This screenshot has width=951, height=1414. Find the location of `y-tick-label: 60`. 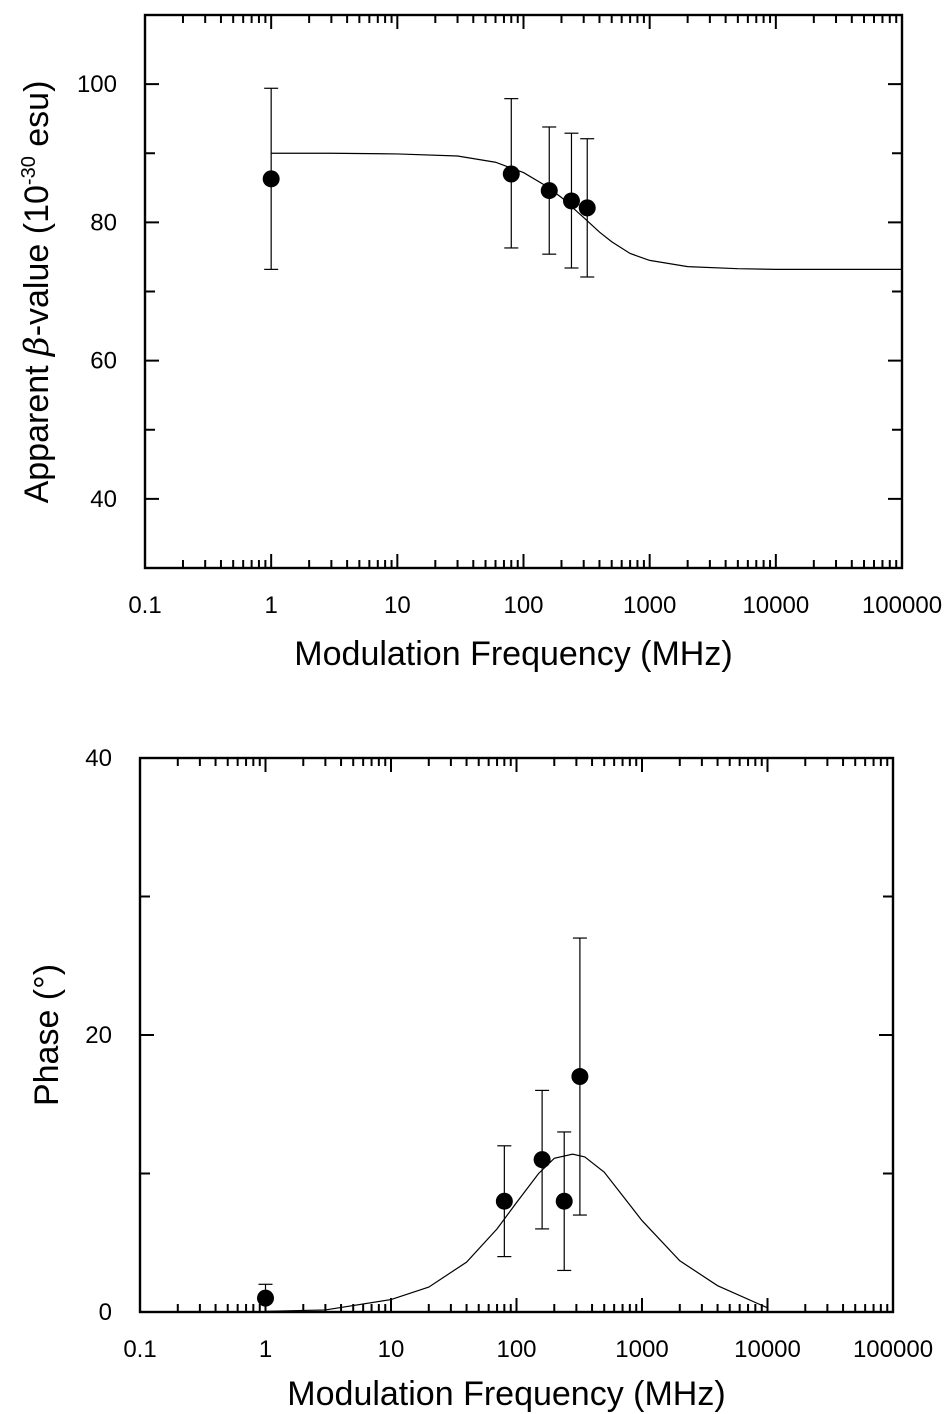

y-tick-label: 60 is located at coordinates (103, 361).